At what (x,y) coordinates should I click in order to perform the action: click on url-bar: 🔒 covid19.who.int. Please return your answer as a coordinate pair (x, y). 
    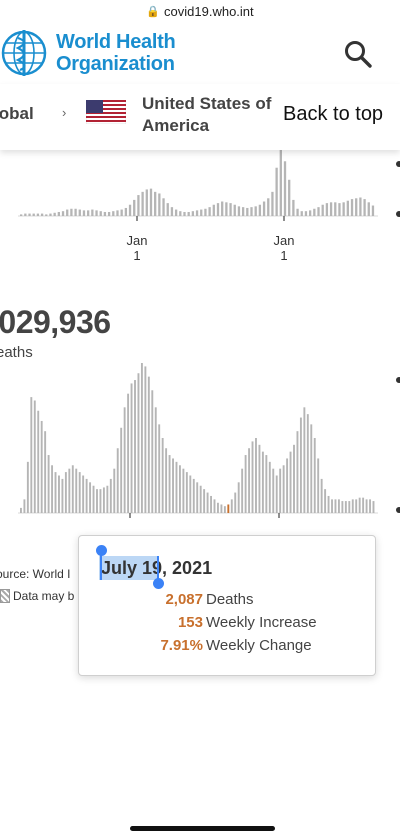
    Looking at the image, I should click on (200, 11).